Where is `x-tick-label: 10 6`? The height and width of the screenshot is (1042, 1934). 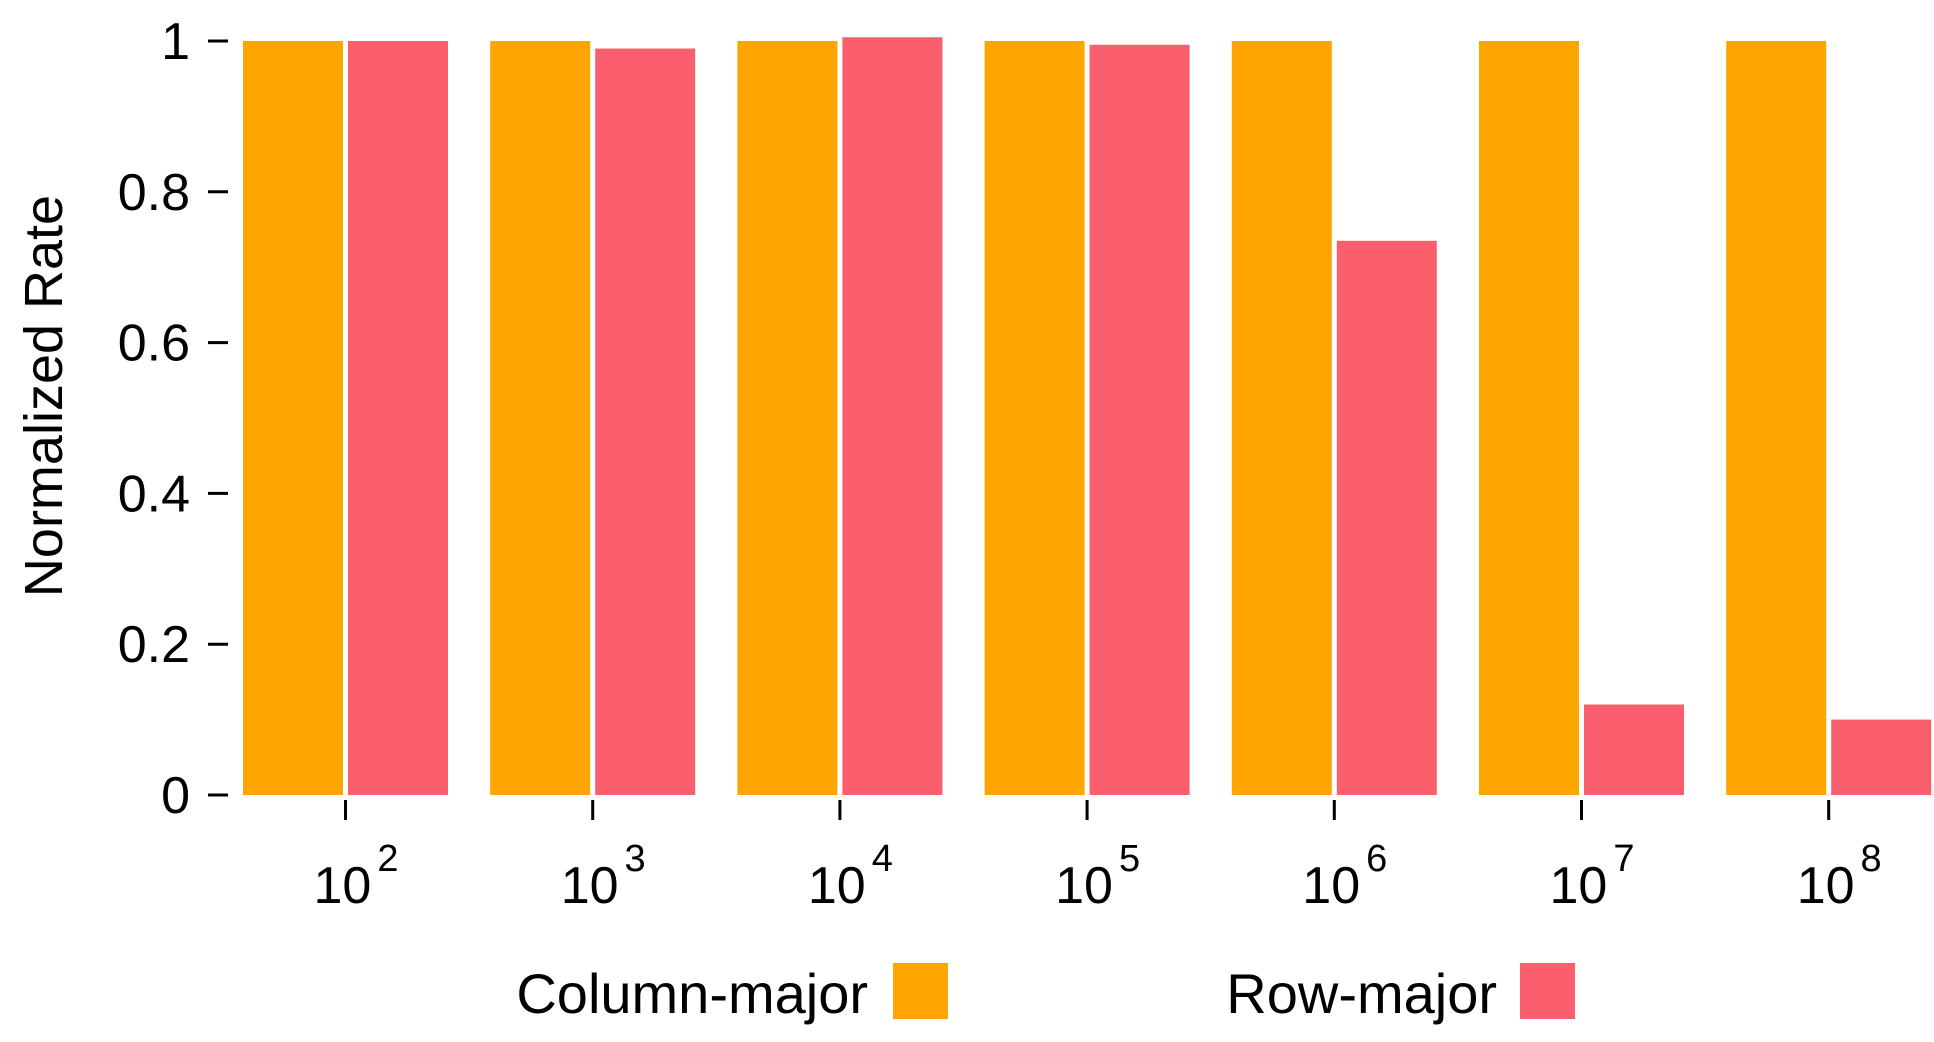 x-tick-label: 10 6 is located at coordinates (1344, 876).